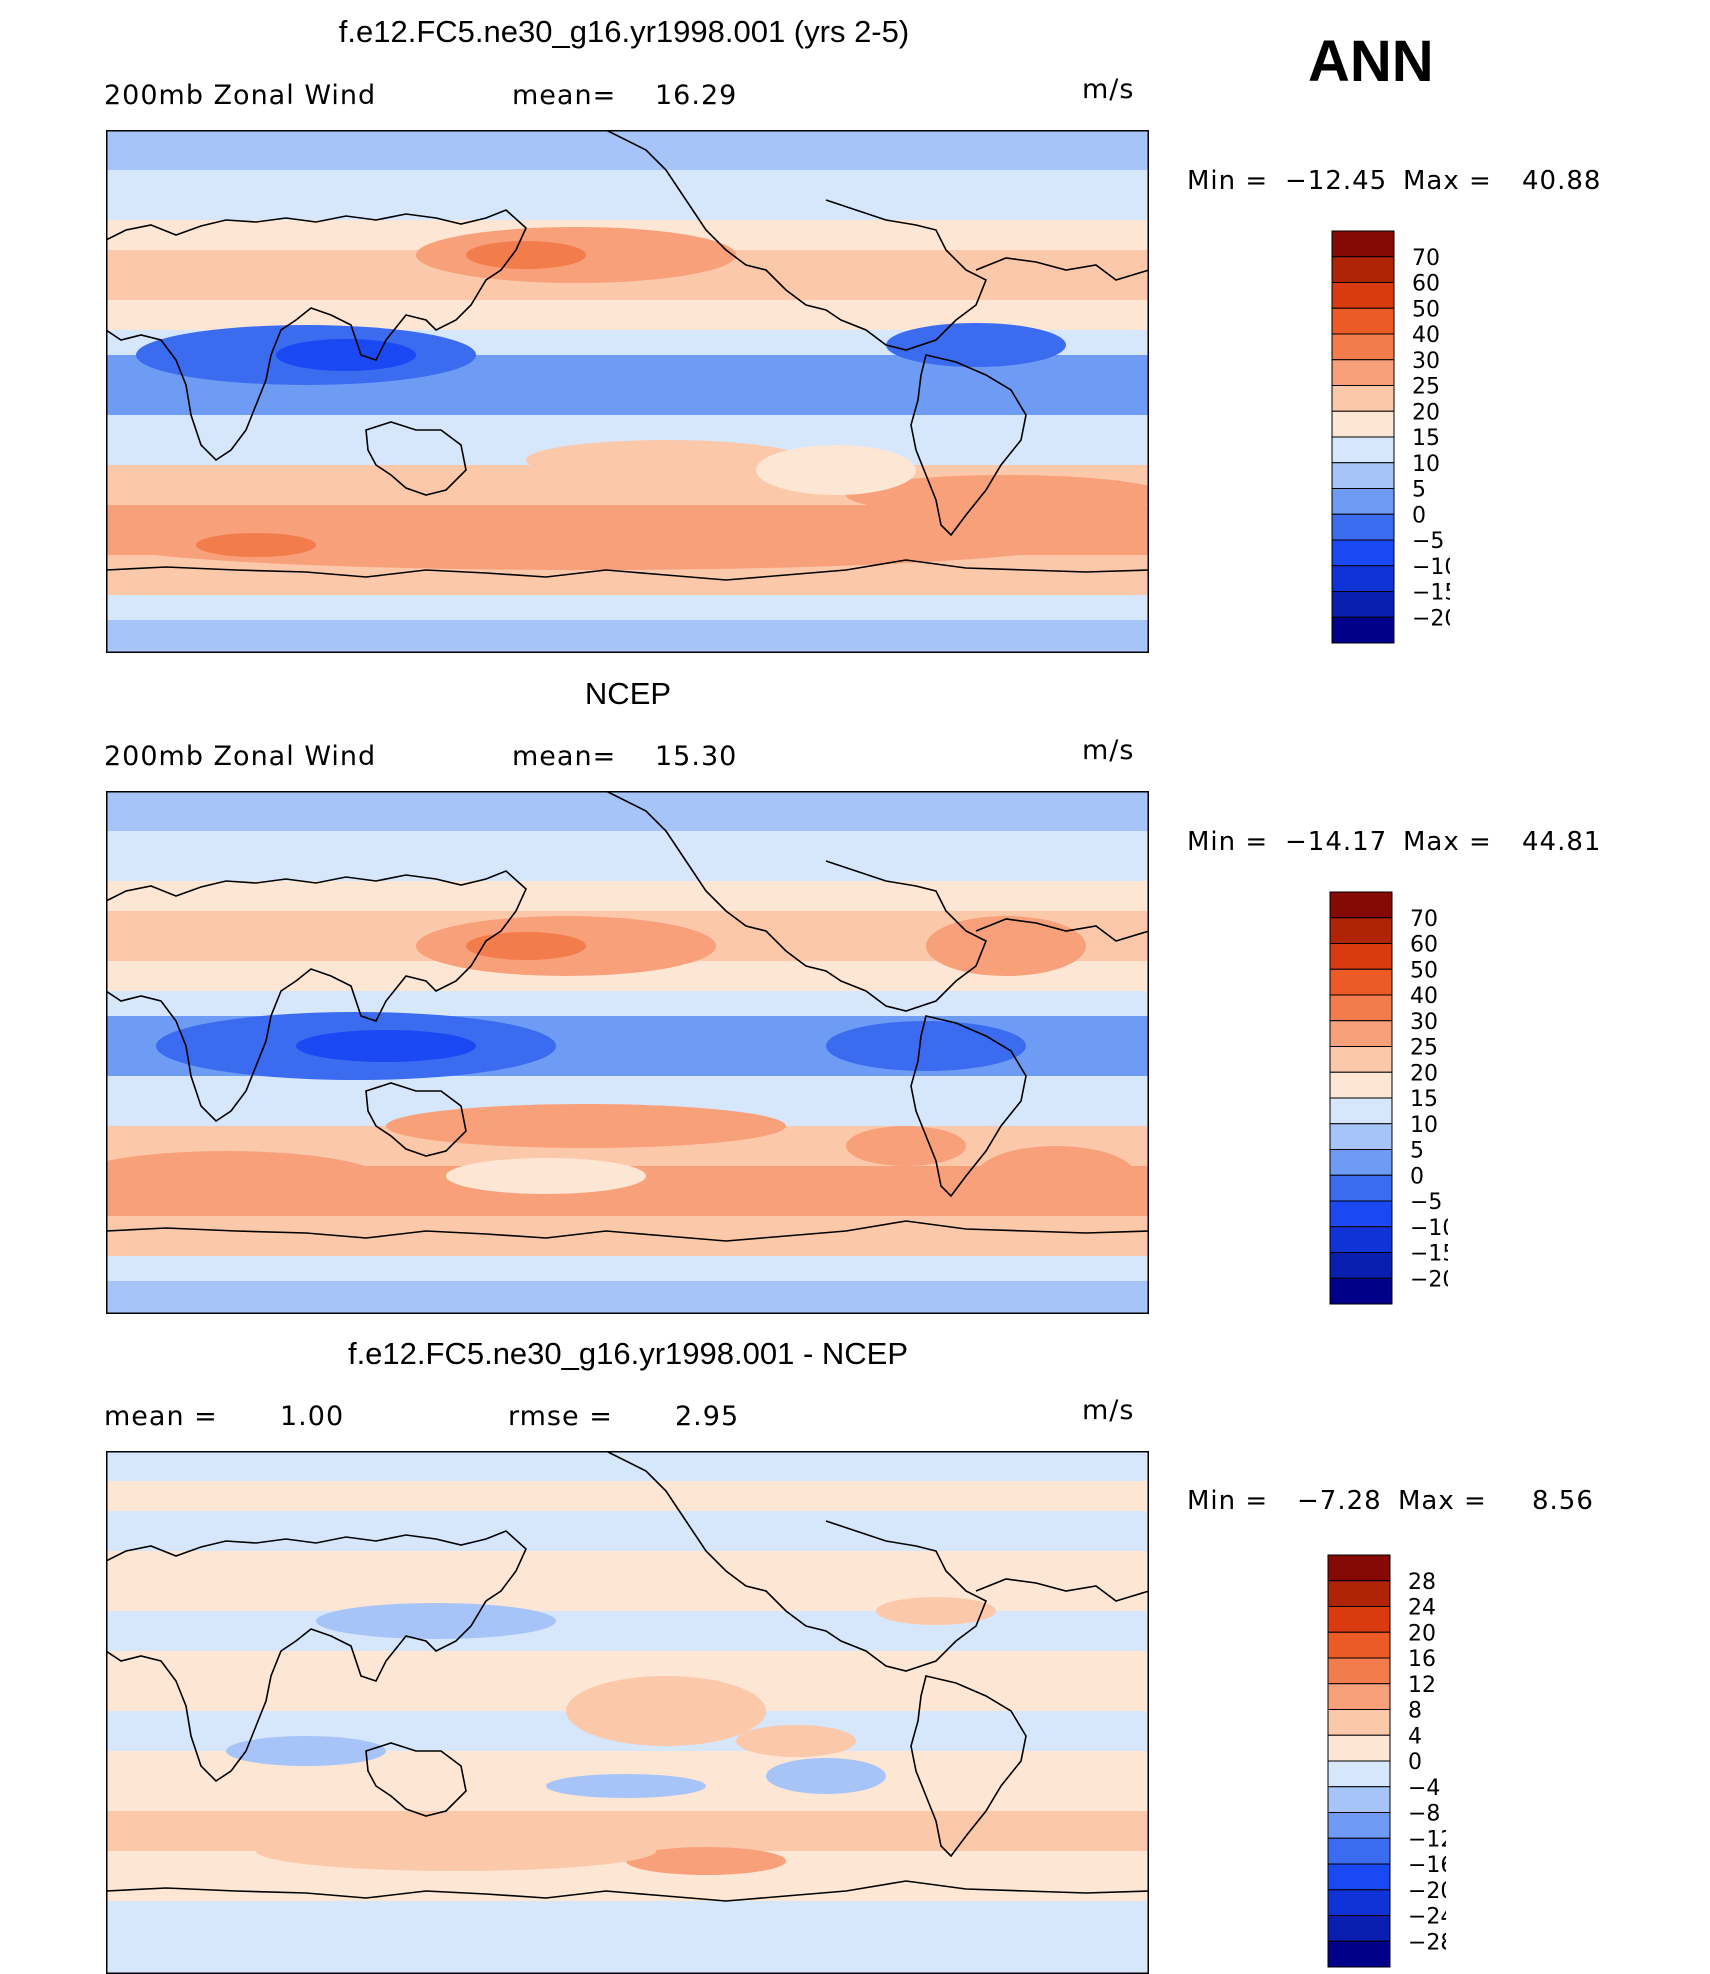 Image resolution: width=1710 pixels, height=1974 pixels. I want to click on colorbar-label: 15, so click(1426, 438).